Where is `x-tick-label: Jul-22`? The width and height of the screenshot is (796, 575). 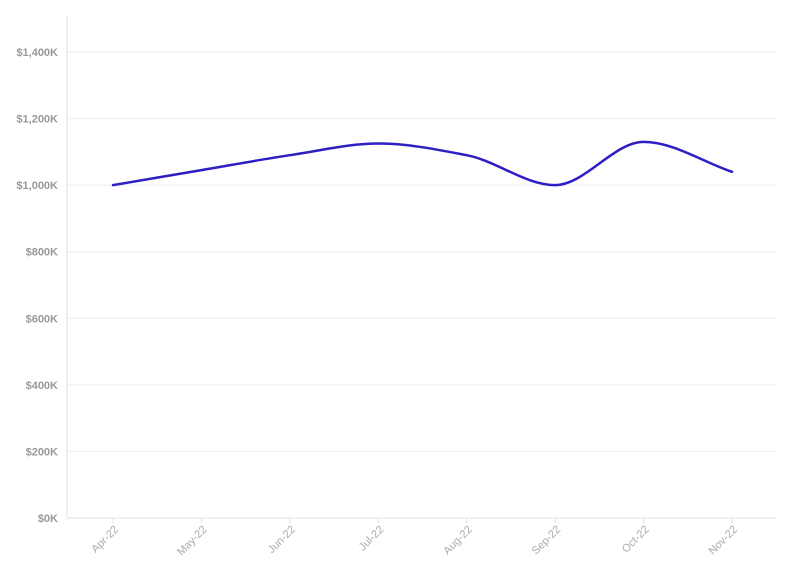 x-tick-label: Jul-22 is located at coordinates (372, 539).